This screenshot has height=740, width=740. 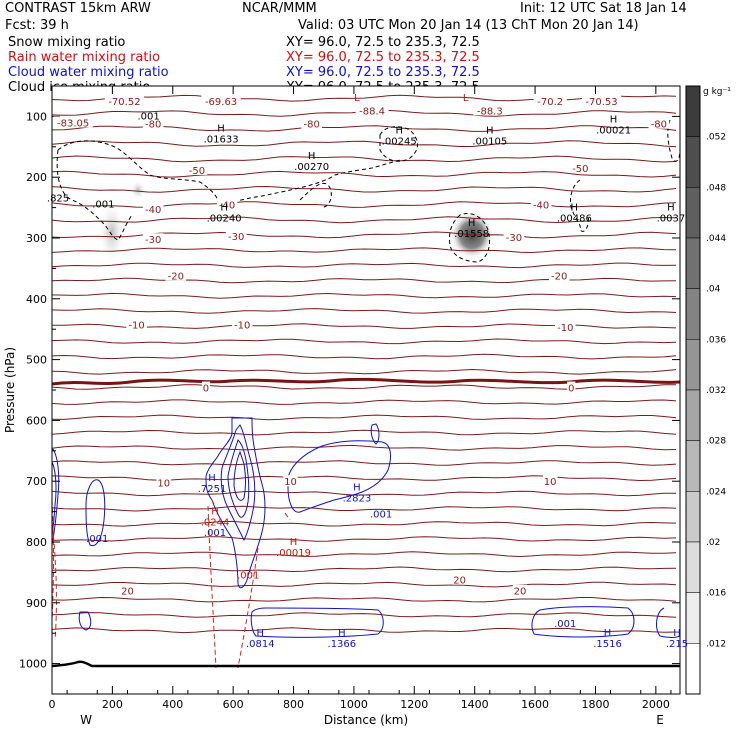 I want to click on x-tick-label: 1800, so click(x=595, y=704).